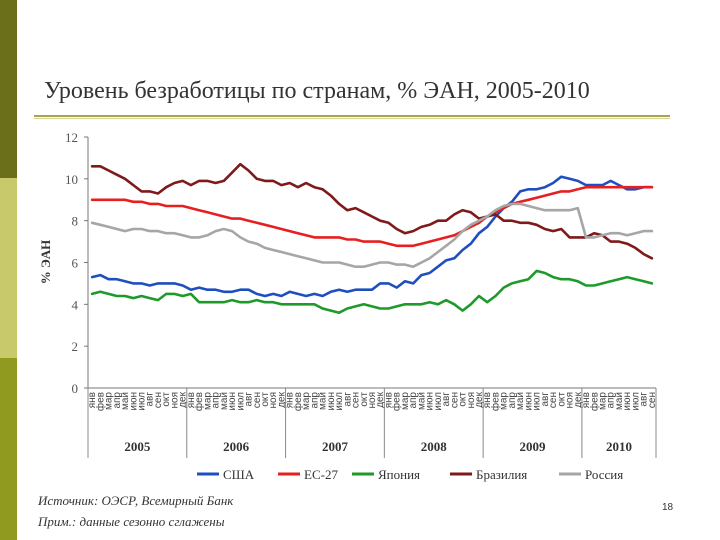 Image resolution: width=720 pixels, height=540 pixels. I want to click on decor-band-bottom, so click(8, 449).